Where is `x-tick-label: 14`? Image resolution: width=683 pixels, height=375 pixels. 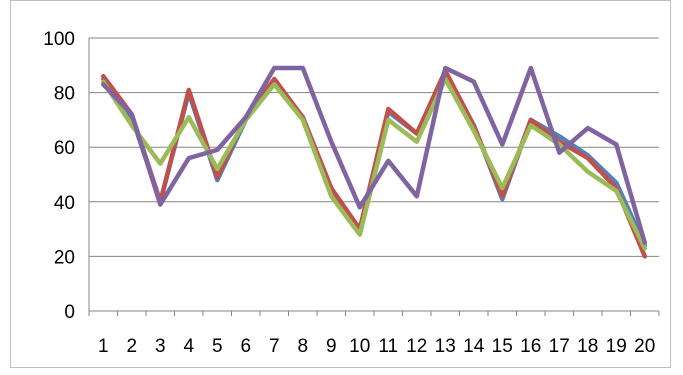 x-tick-label: 14 is located at coordinates (474, 346).